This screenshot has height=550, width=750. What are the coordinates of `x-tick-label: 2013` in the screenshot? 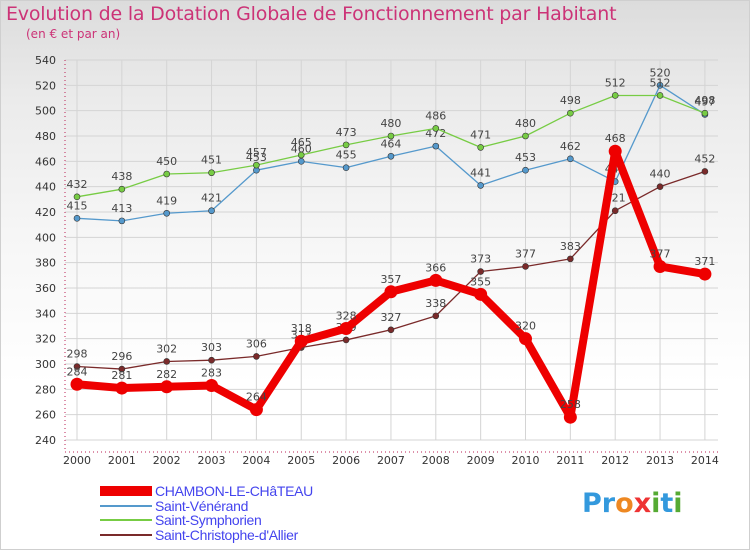 It's located at (660, 460).